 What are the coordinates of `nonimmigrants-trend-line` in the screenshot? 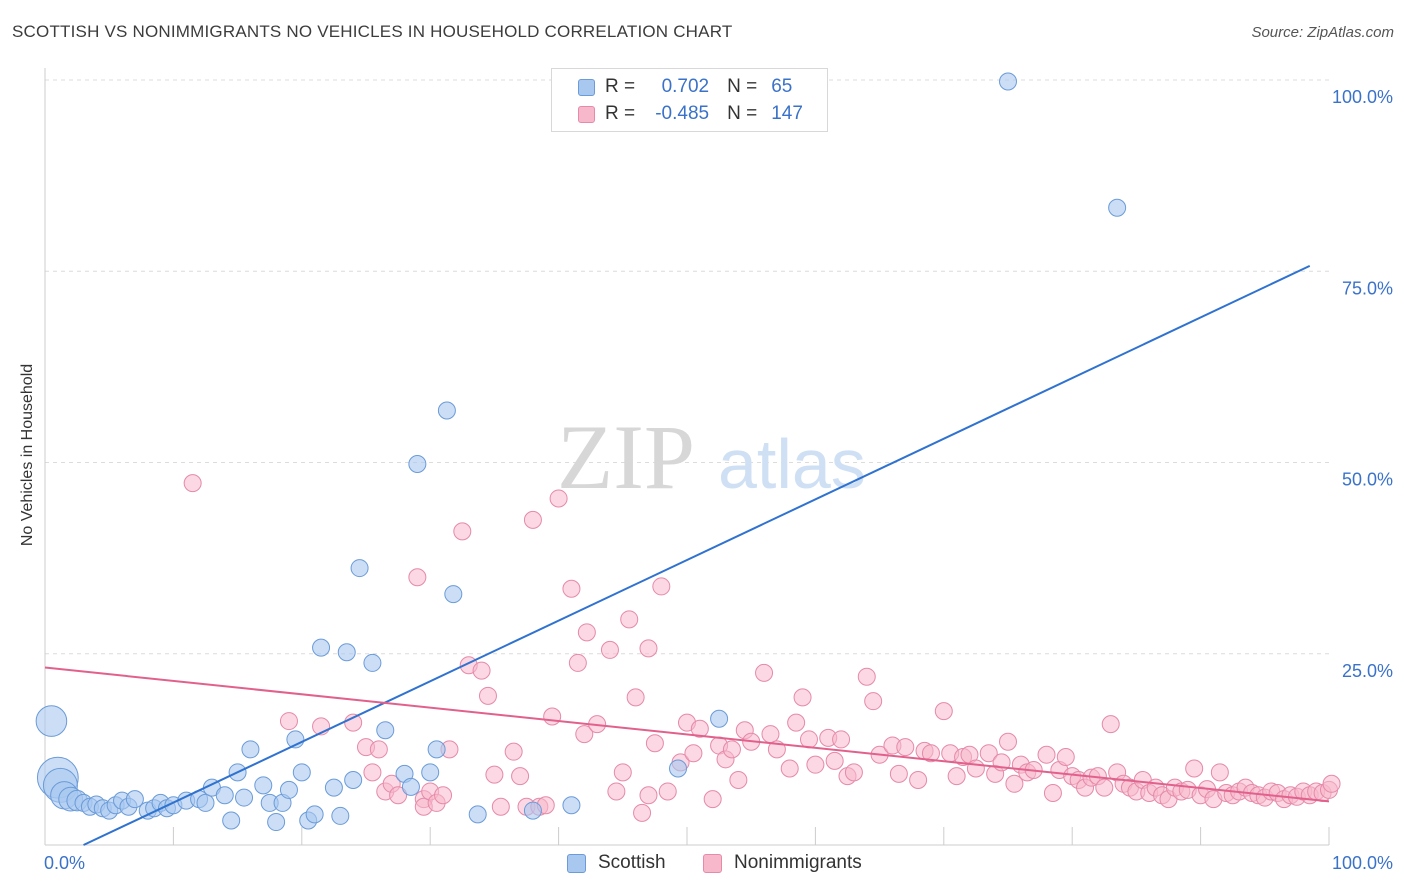 It's located at (687, 734).